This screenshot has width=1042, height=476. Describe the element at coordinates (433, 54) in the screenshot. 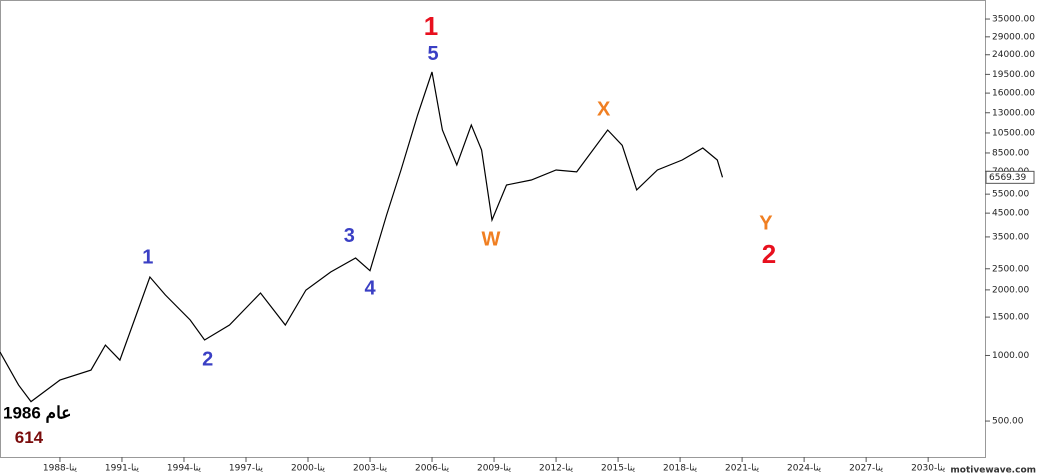

I see `wave-label: 5` at that location.